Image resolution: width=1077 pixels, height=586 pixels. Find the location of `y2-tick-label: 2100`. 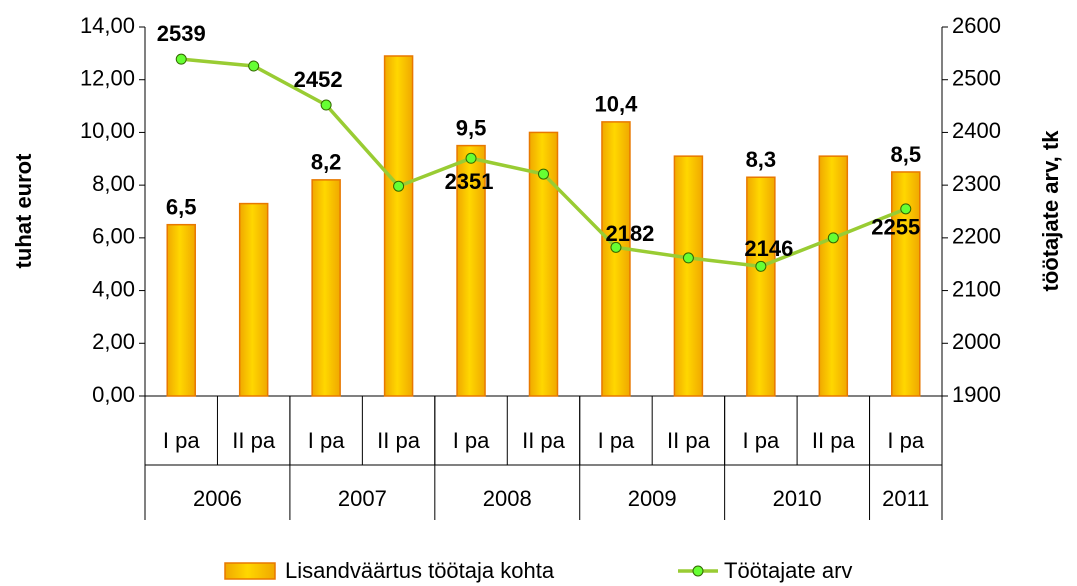

y2-tick-label: 2100 is located at coordinates (976, 288).